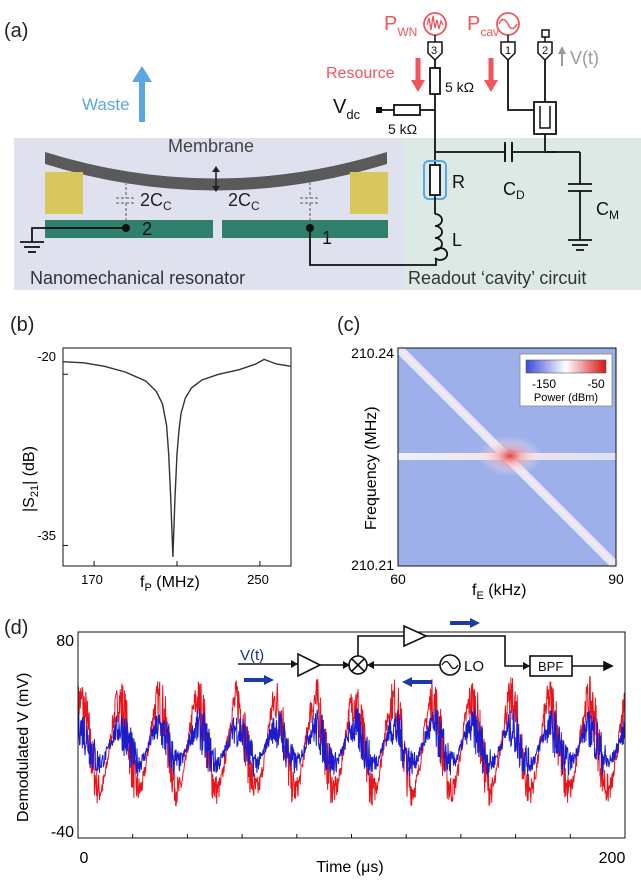  What do you see at coordinates (327, 238) in the screenshot?
I see `node-1-label: 1` at bounding box center [327, 238].